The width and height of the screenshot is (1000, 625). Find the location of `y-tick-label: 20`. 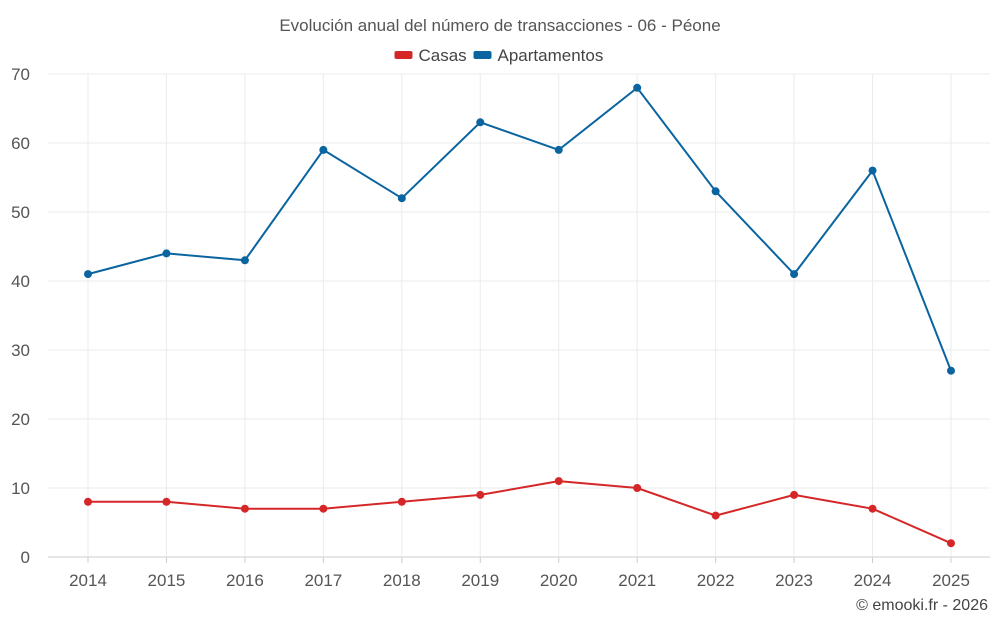

y-tick-label: 20 is located at coordinates (20, 419).